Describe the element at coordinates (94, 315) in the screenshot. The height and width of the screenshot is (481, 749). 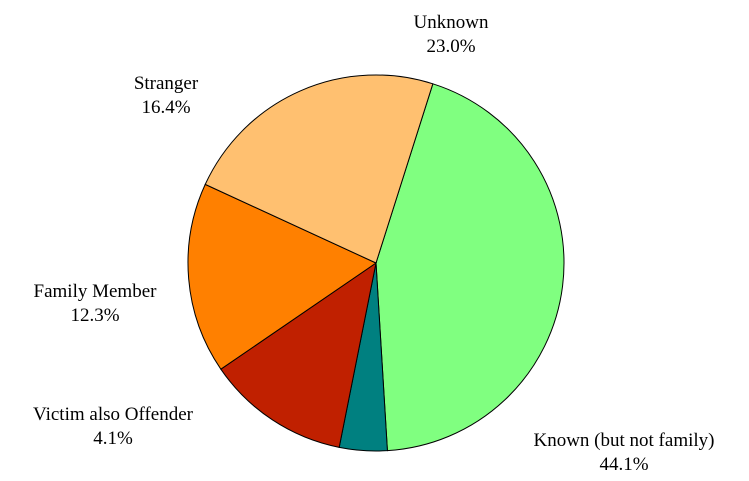
I see `slice-value-family-member: 12.3%` at that location.